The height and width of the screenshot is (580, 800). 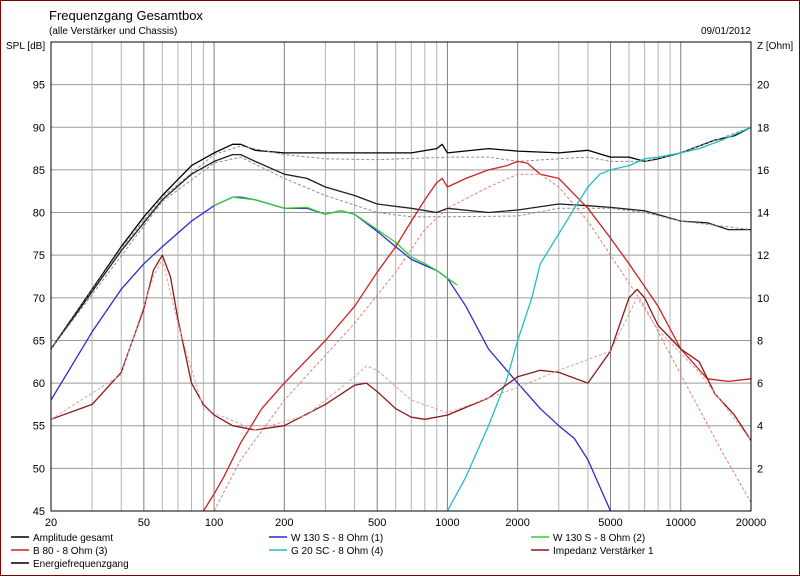 I want to click on x-tick-label: 1000, so click(x=447, y=523).